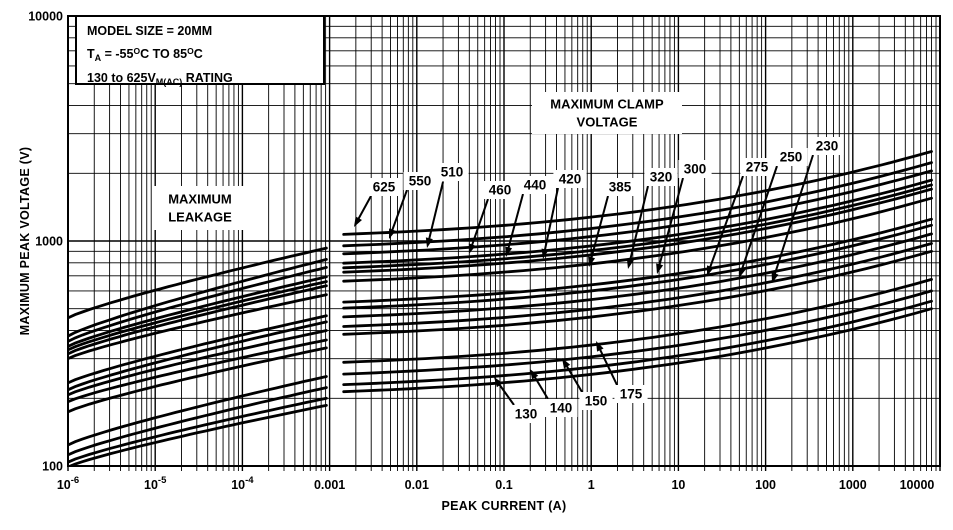  I want to click on curve-label-250: 250, so click(773, 213).